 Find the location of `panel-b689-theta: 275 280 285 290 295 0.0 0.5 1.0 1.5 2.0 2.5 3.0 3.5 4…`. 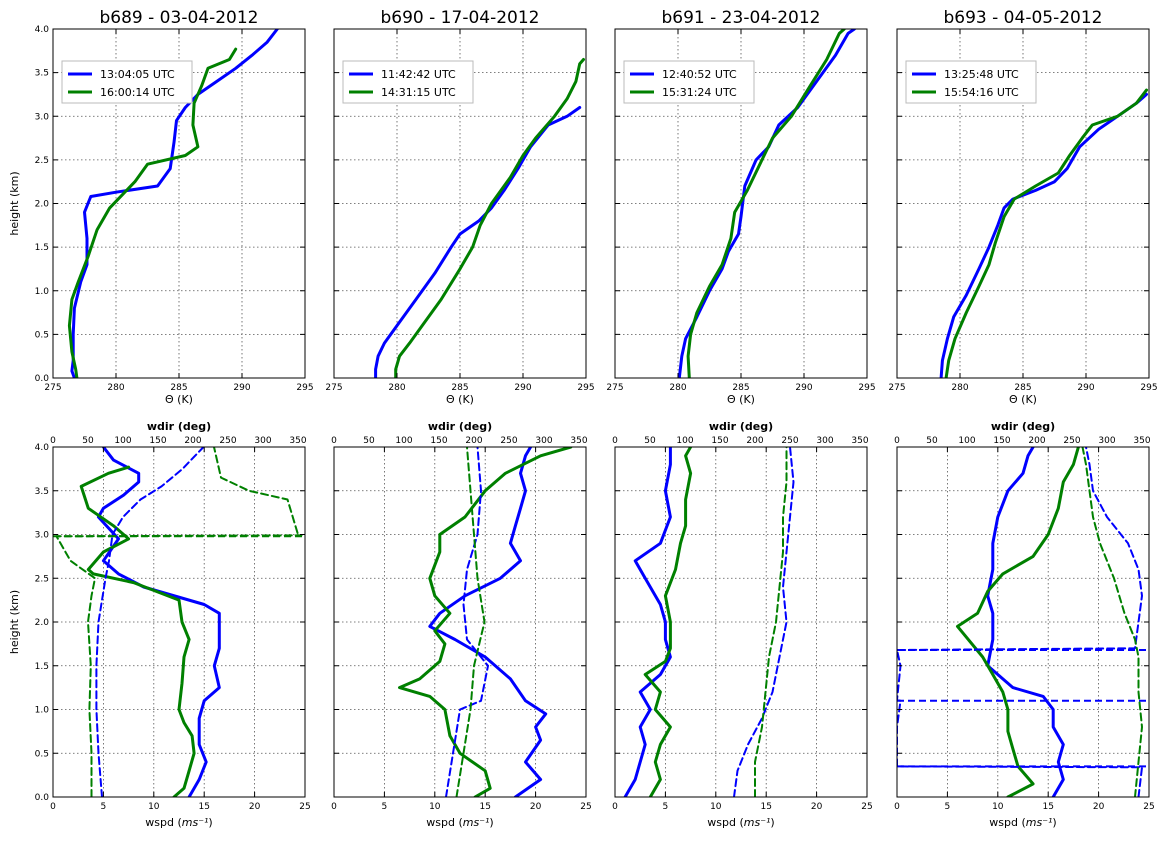

panel-b689-theta: 275 280 285 290 295 0.0 0.5 1.0 1.5 2.0 2.5 3.0 3.5 4… is located at coordinates (161, 207).